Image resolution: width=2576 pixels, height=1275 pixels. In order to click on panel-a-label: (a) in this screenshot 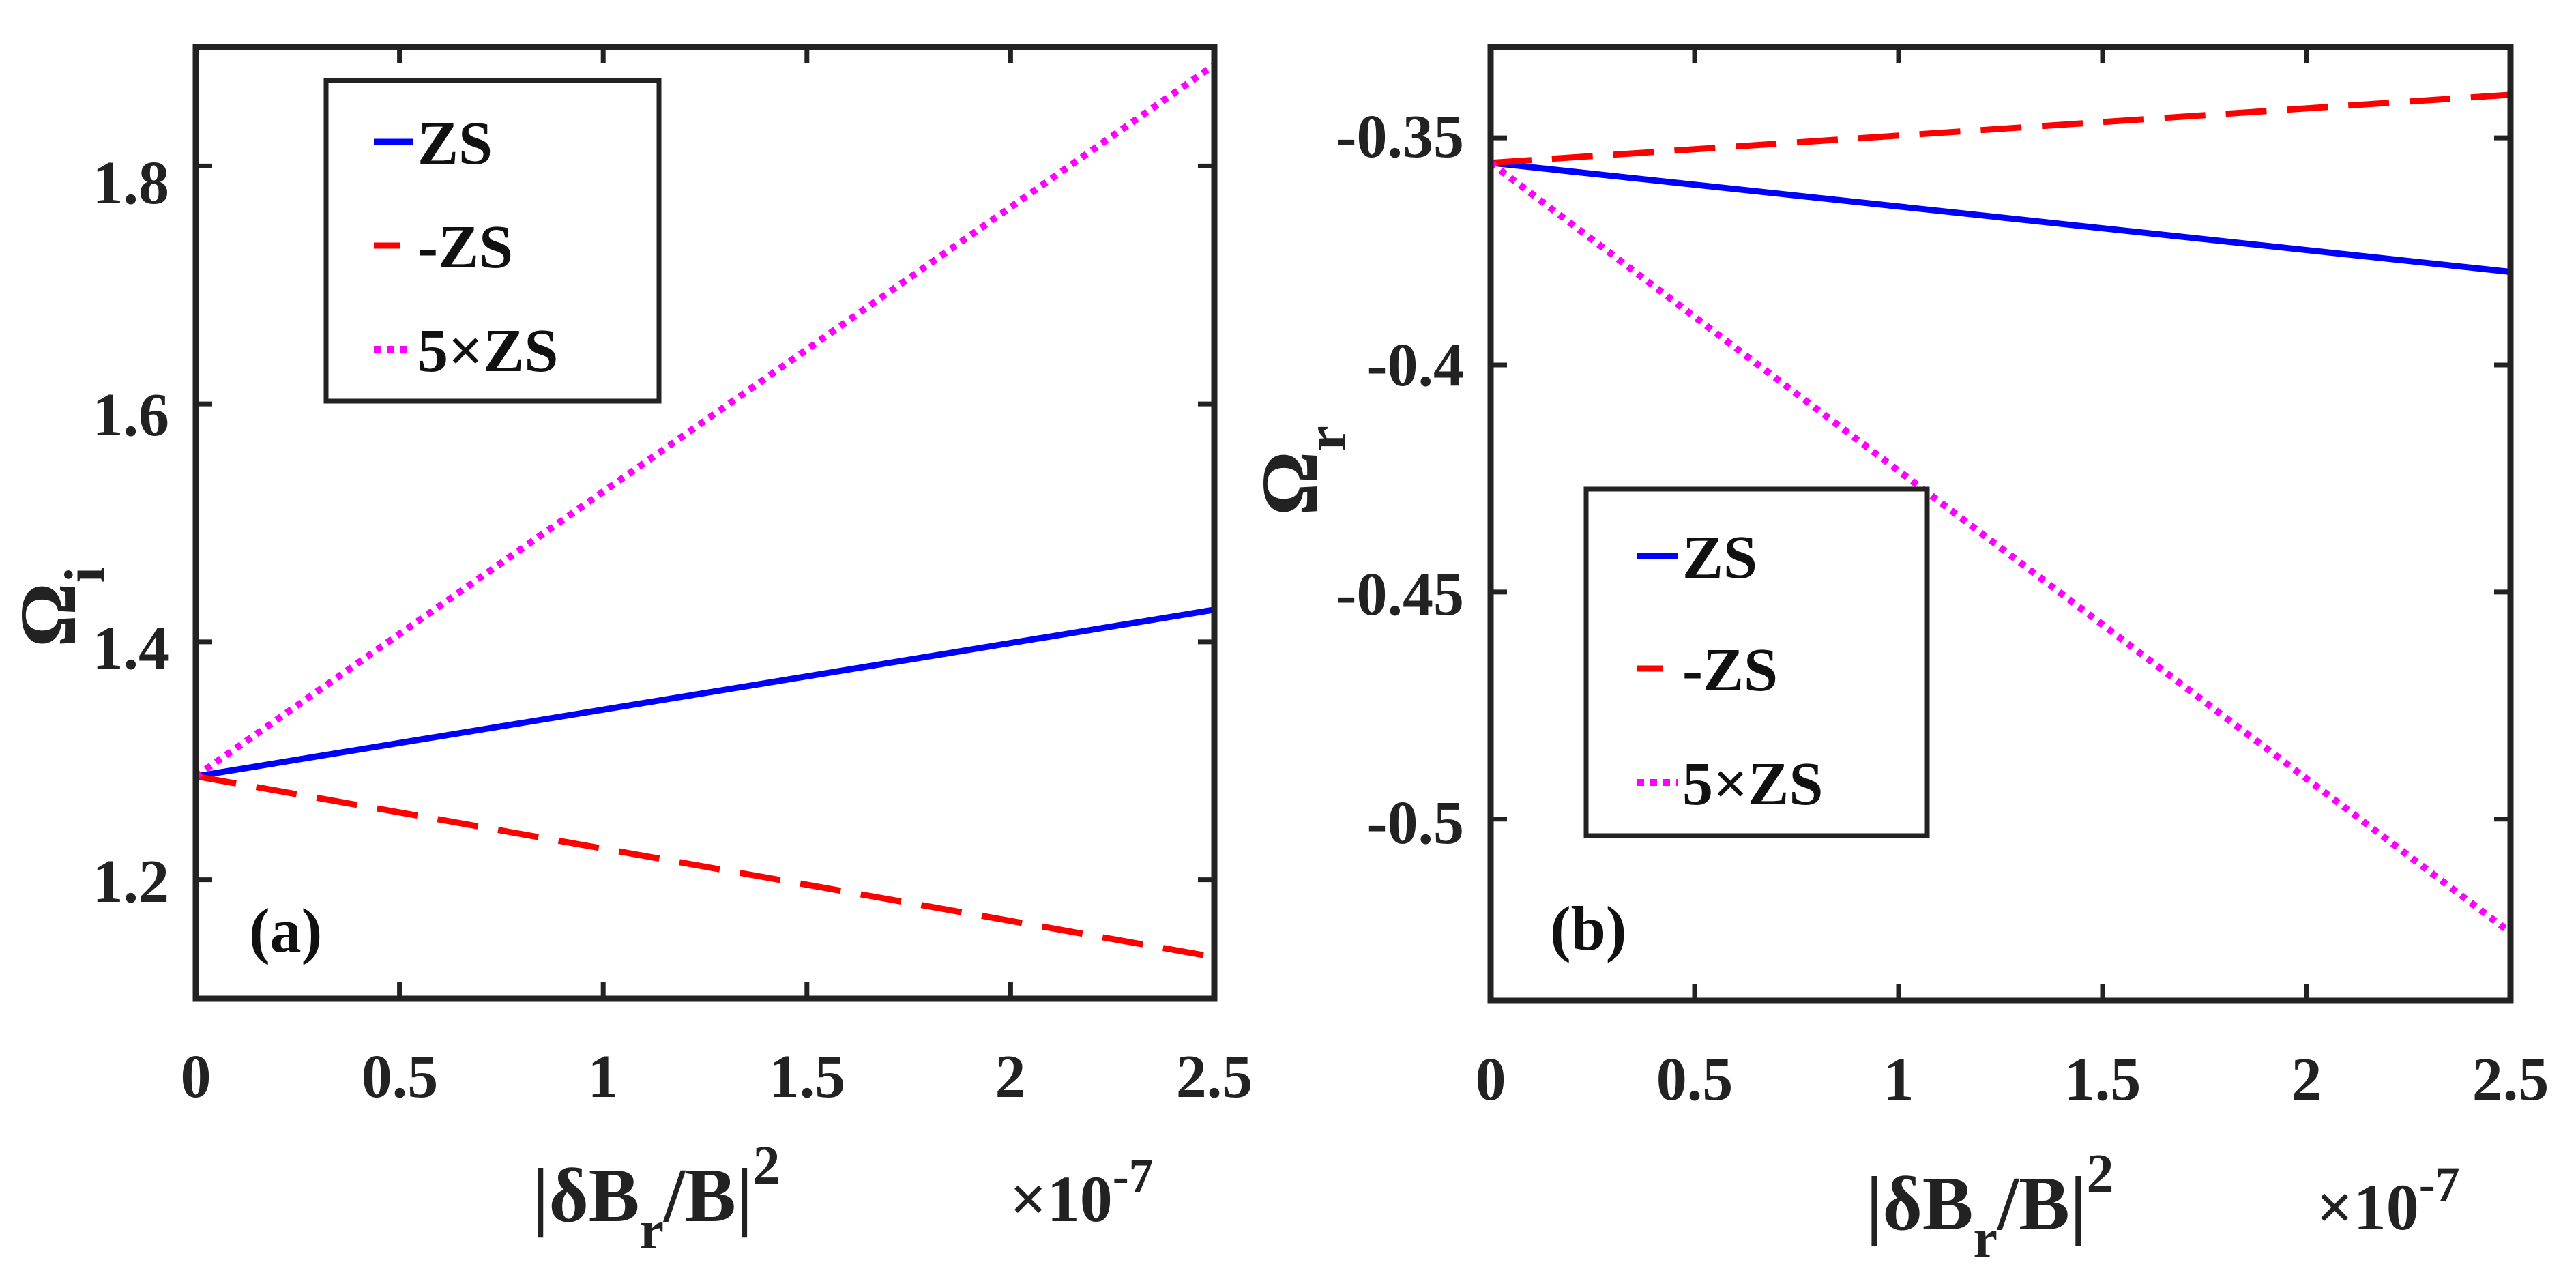, I will do `click(285, 930)`.